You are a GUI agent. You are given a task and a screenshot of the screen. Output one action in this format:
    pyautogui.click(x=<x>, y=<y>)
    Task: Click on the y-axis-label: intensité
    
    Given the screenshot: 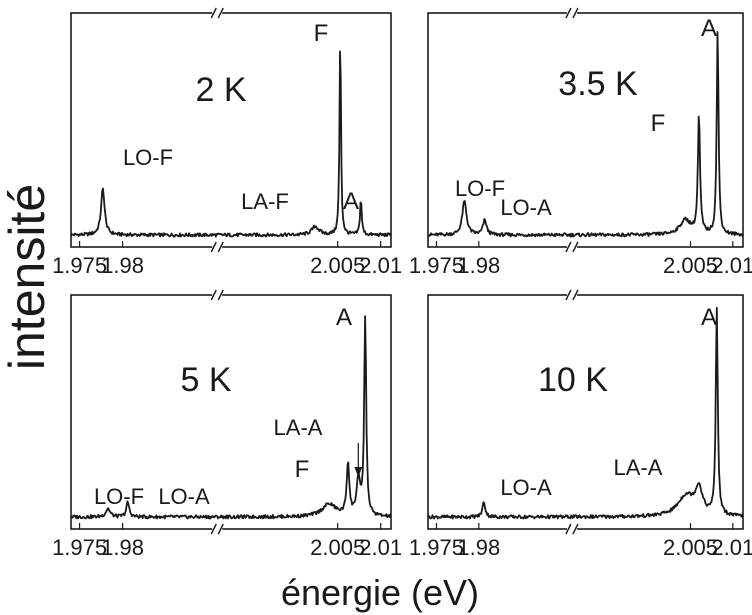 What is the action you would take?
    pyautogui.click(x=27, y=277)
    